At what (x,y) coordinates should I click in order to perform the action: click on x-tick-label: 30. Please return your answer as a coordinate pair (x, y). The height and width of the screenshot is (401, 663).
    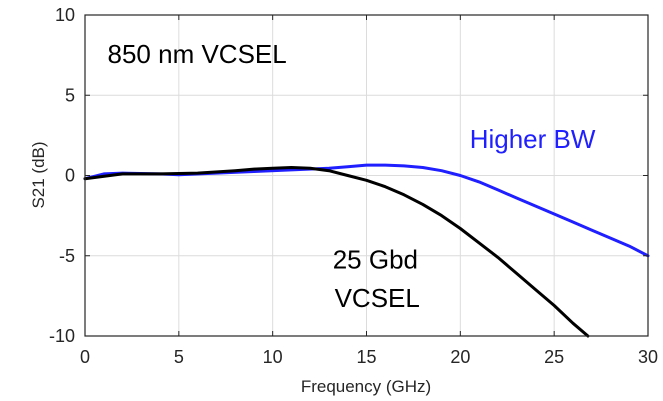
    Looking at the image, I should click on (648, 357).